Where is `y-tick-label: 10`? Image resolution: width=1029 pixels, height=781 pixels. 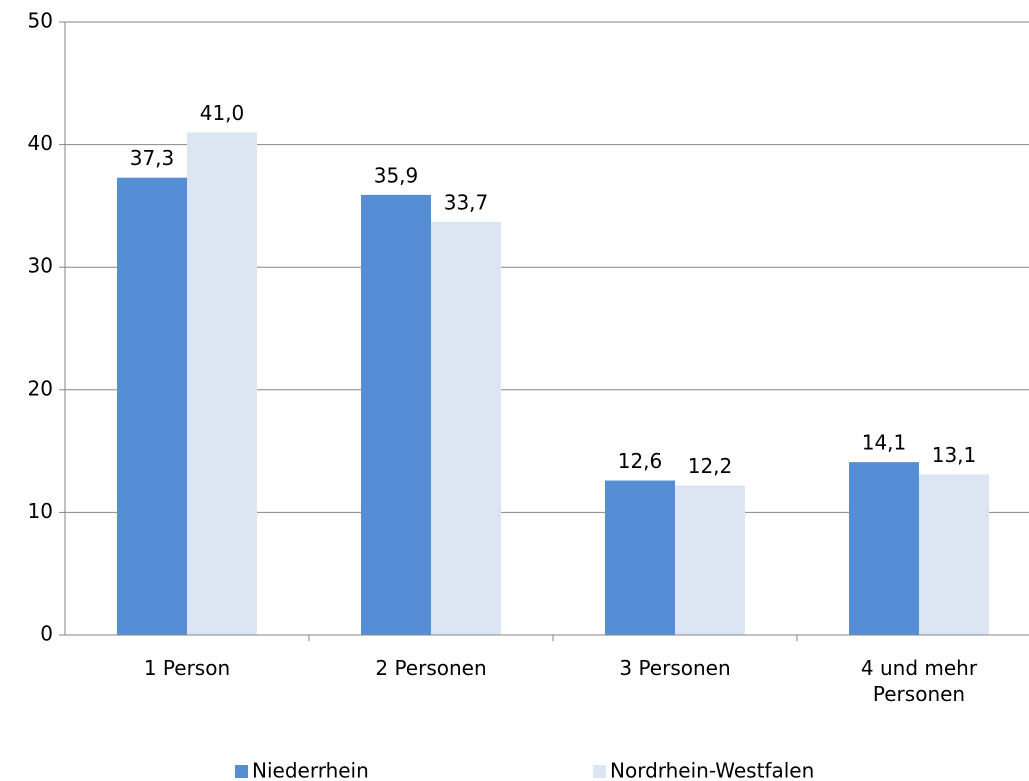
y-tick-label: 10 is located at coordinates (40, 511).